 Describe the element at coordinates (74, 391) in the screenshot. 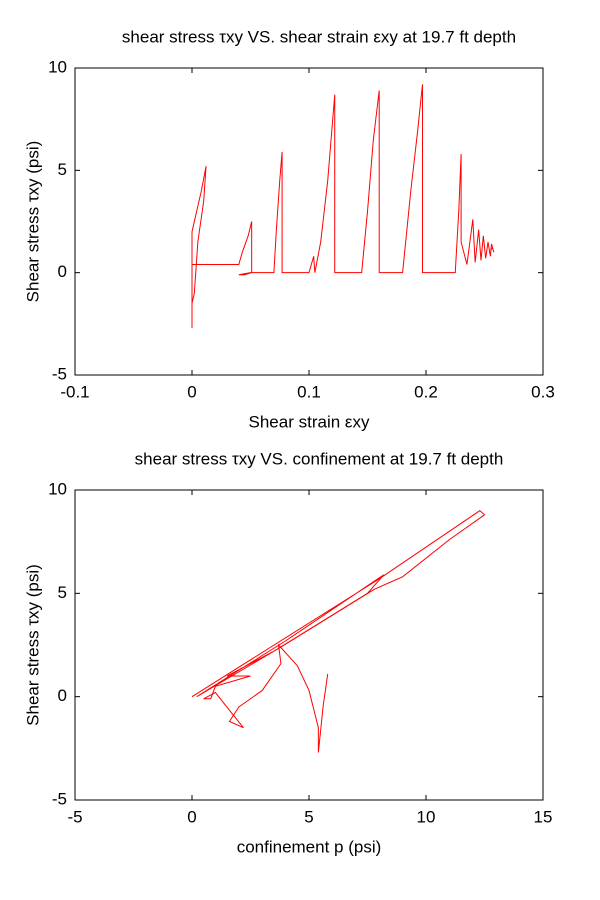

I see `x-tick-label: -0.1` at that location.